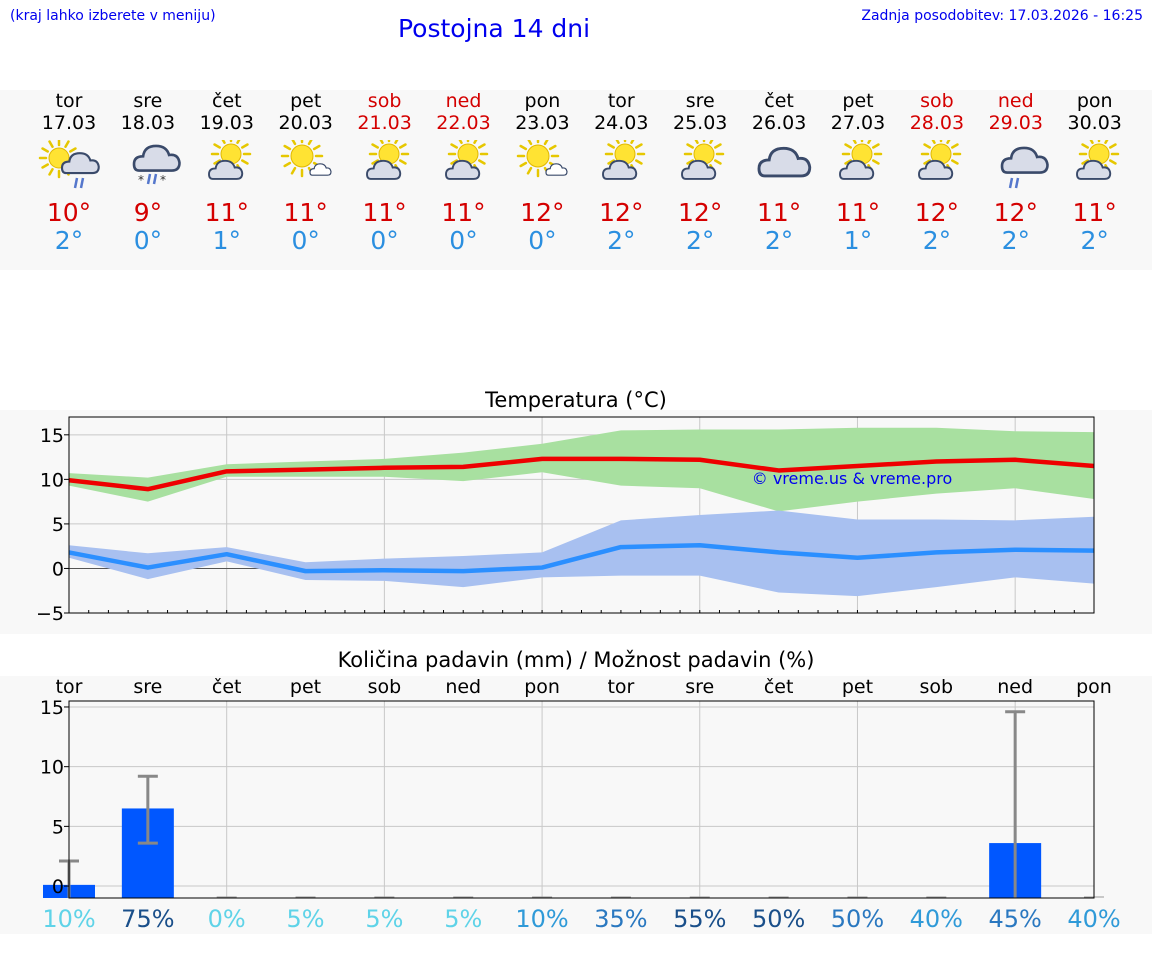  I want to click on day-date: 24.03, so click(621, 123).